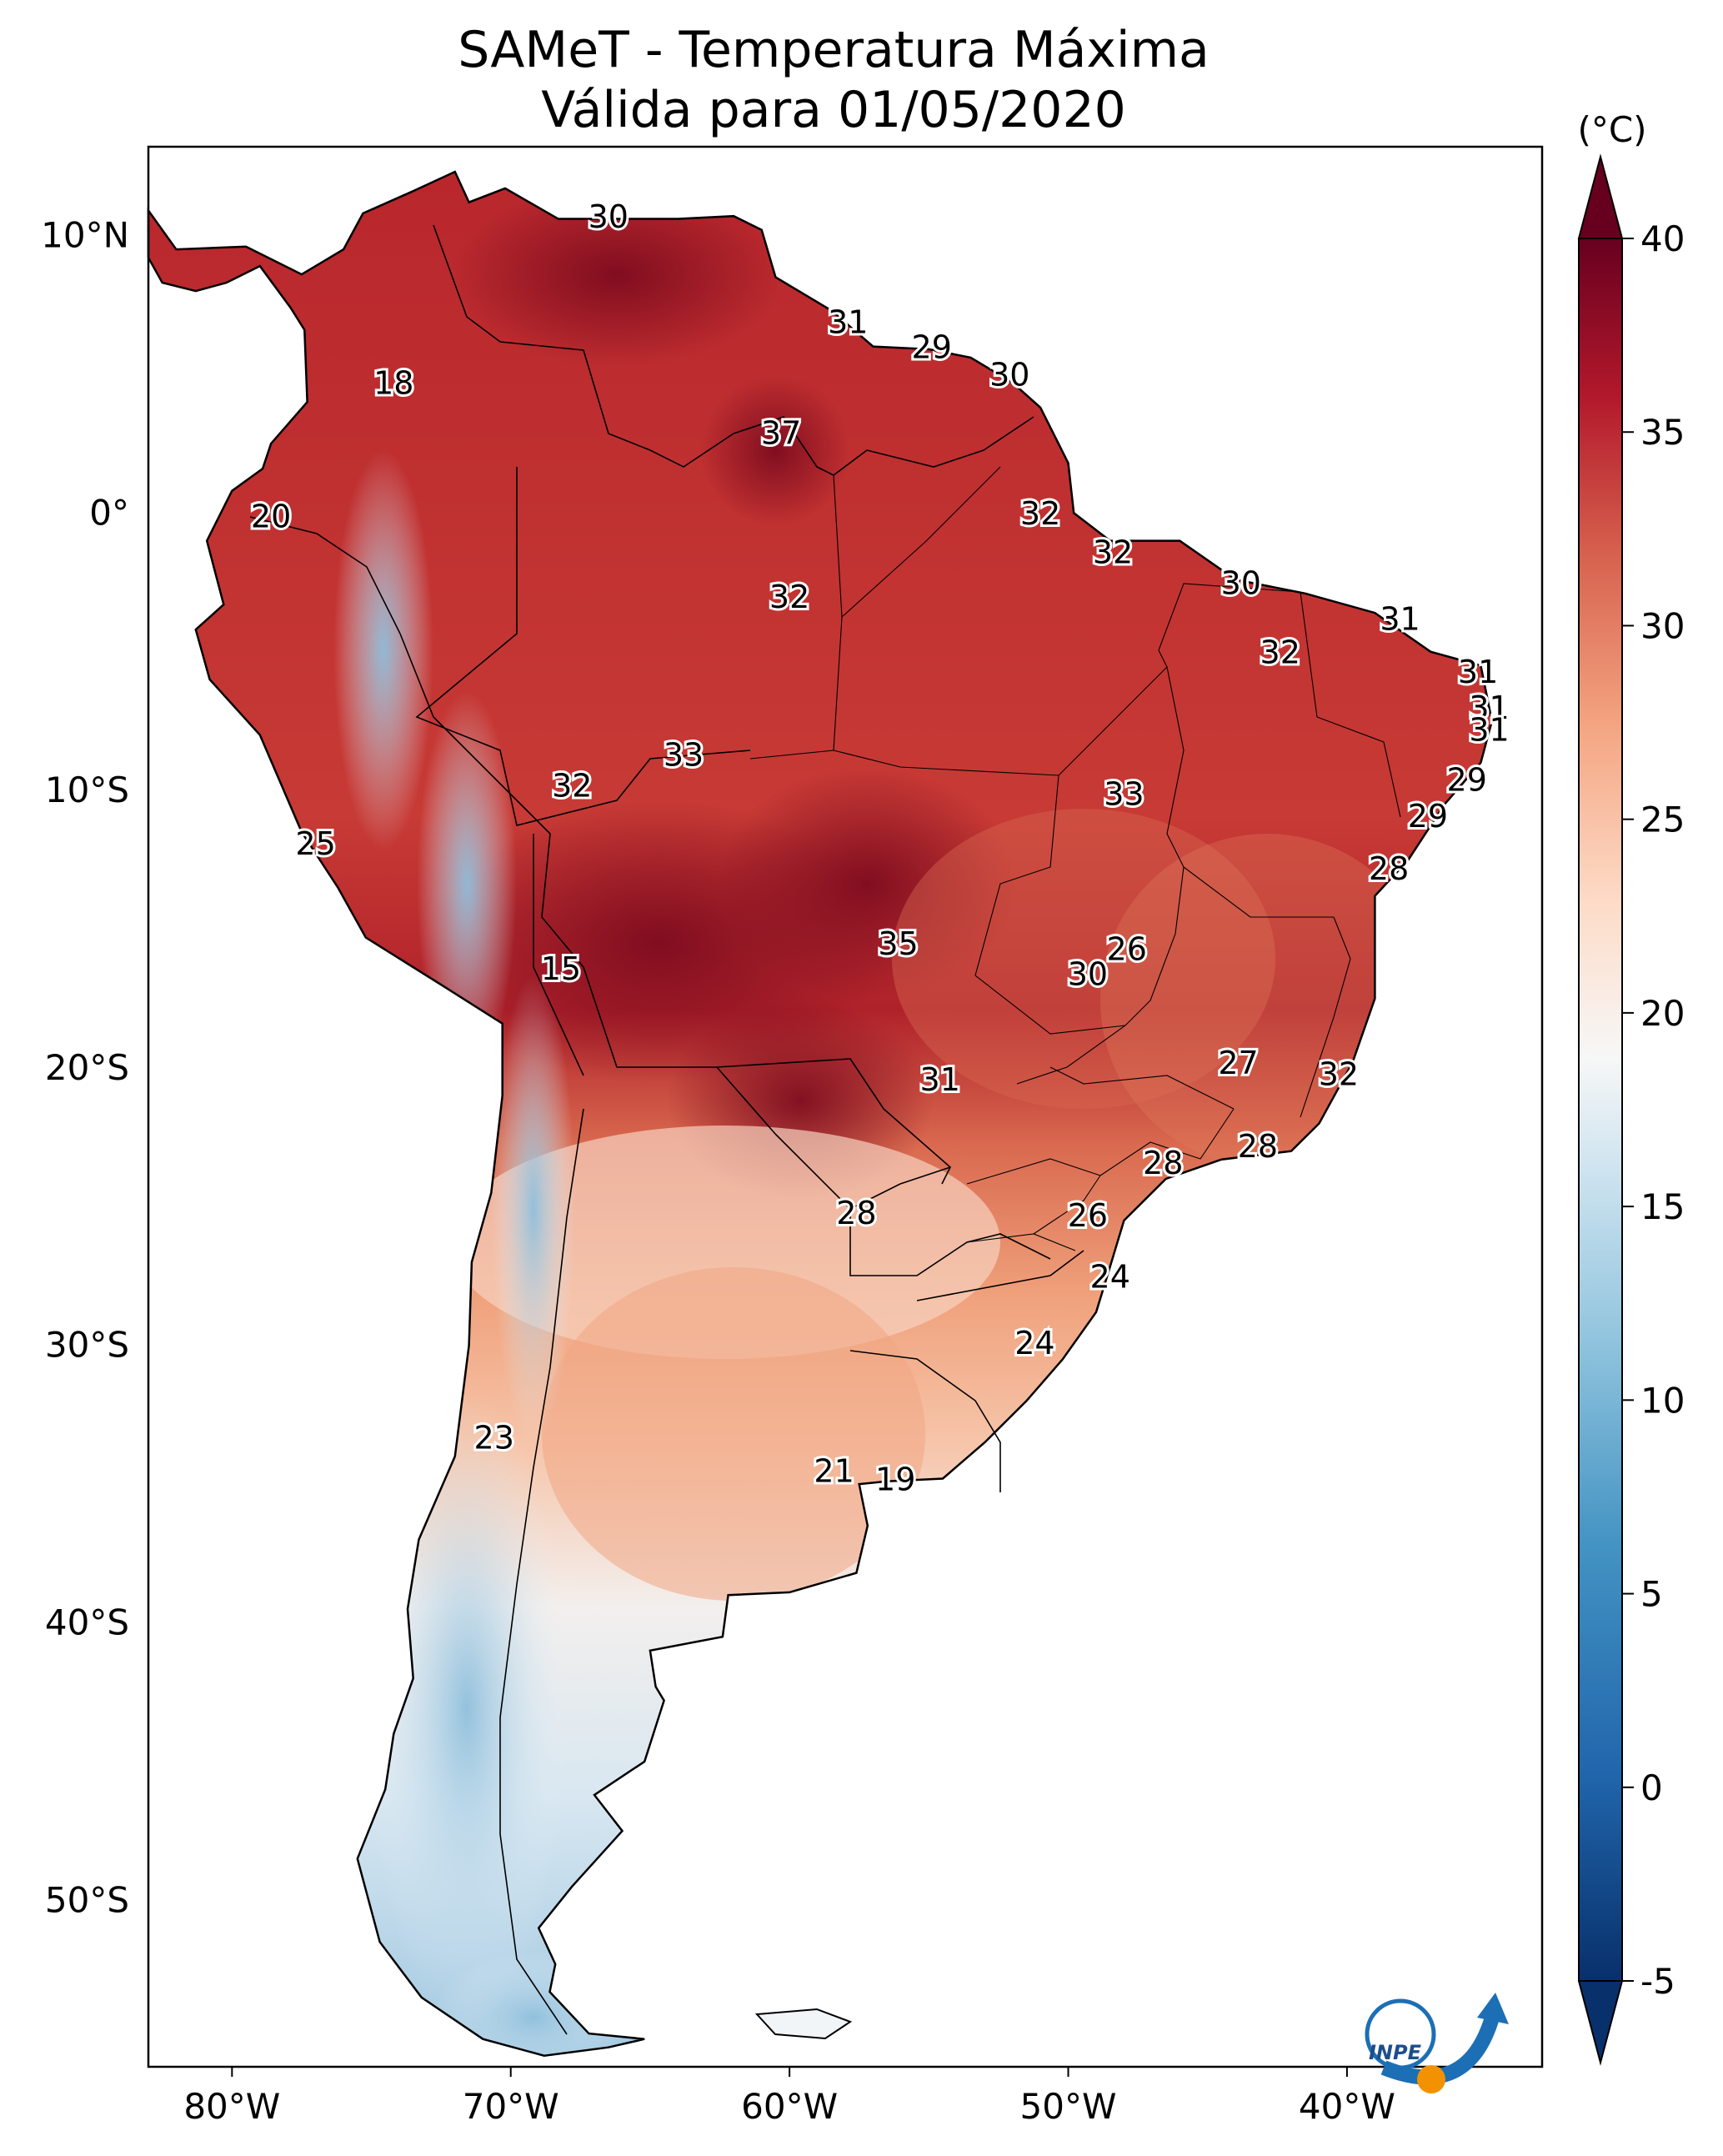  What do you see at coordinates (1663, 1206) in the screenshot?
I see `colorbar-tick-label: 15` at bounding box center [1663, 1206].